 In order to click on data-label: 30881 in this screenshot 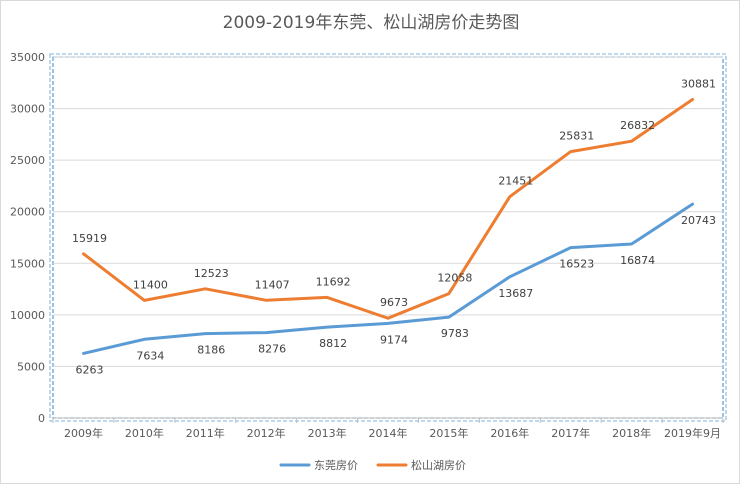, I will do `click(698, 83)`.